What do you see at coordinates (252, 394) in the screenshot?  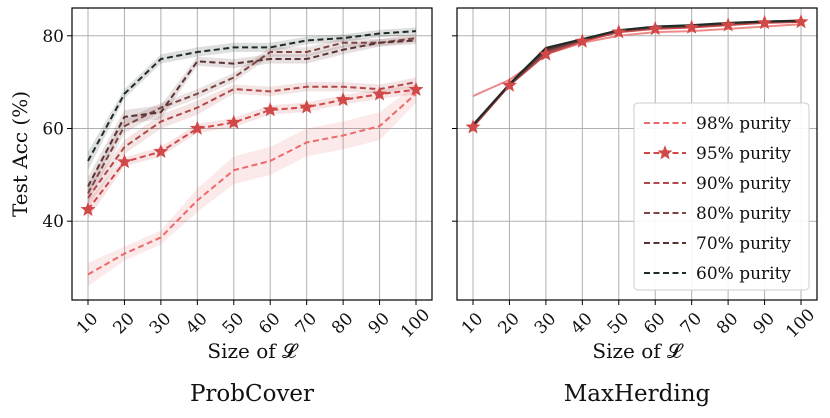 I see `chart-subtitle: ProbCover` at bounding box center [252, 394].